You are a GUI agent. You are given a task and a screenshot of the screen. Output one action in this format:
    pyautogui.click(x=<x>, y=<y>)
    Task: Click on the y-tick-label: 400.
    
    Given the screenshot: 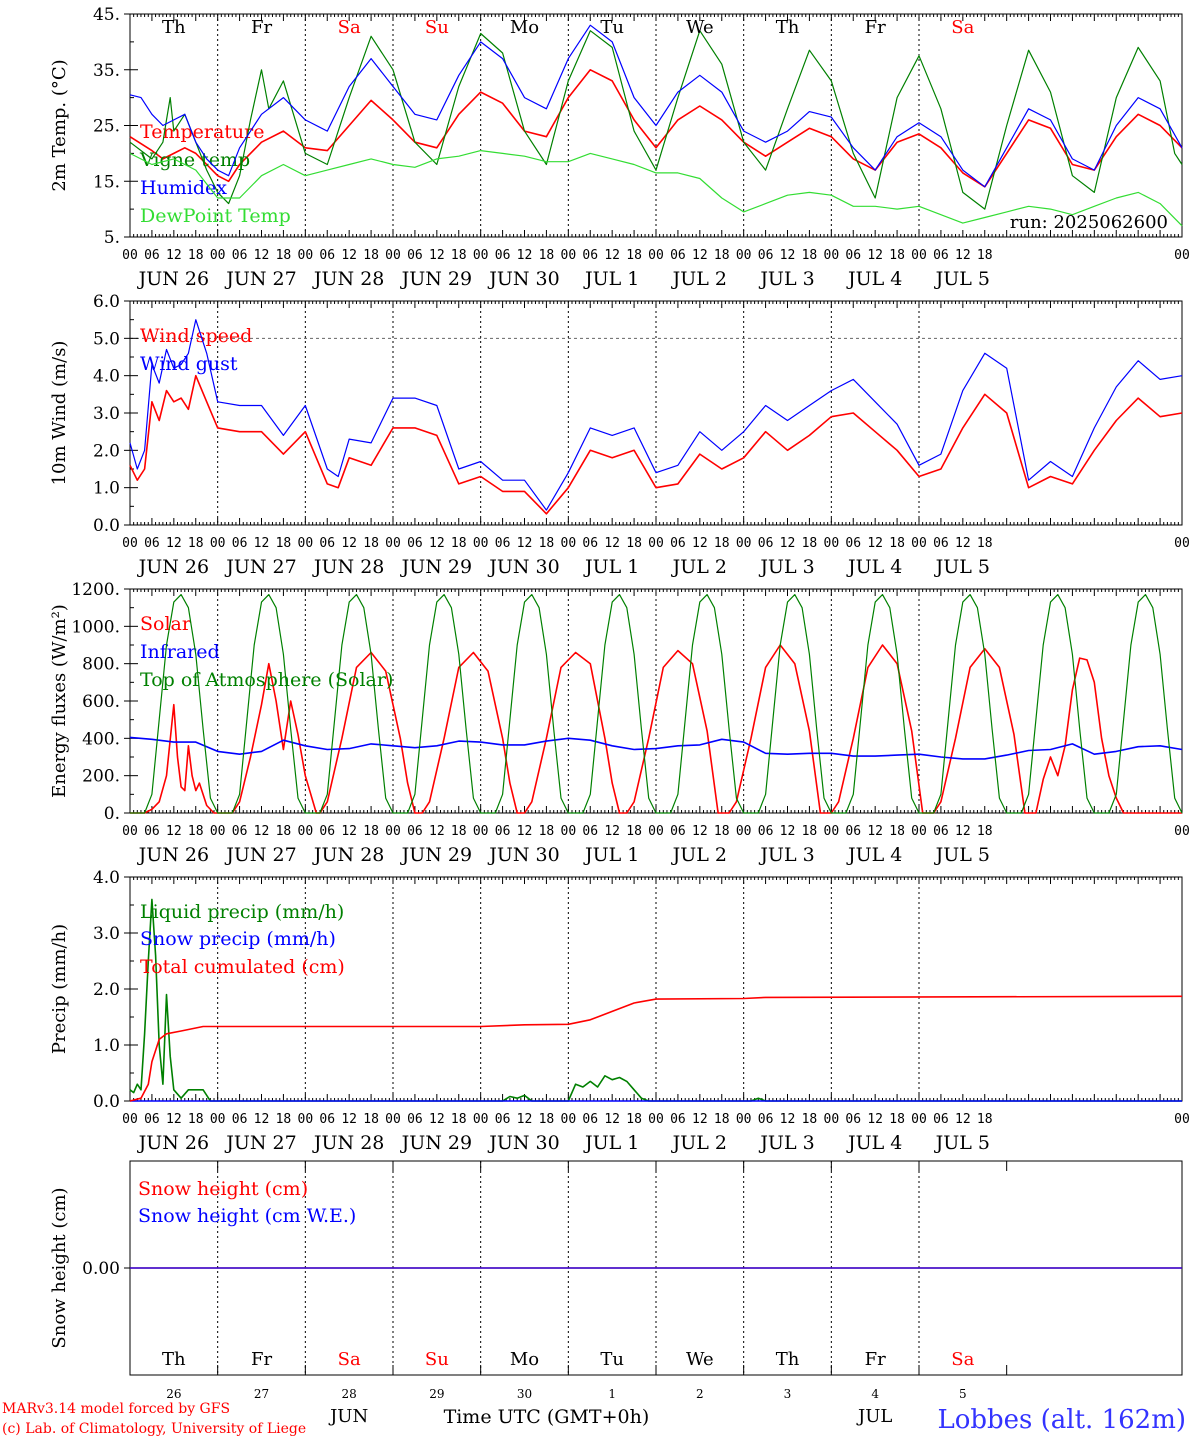 What is the action you would take?
    pyautogui.click(x=101, y=739)
    